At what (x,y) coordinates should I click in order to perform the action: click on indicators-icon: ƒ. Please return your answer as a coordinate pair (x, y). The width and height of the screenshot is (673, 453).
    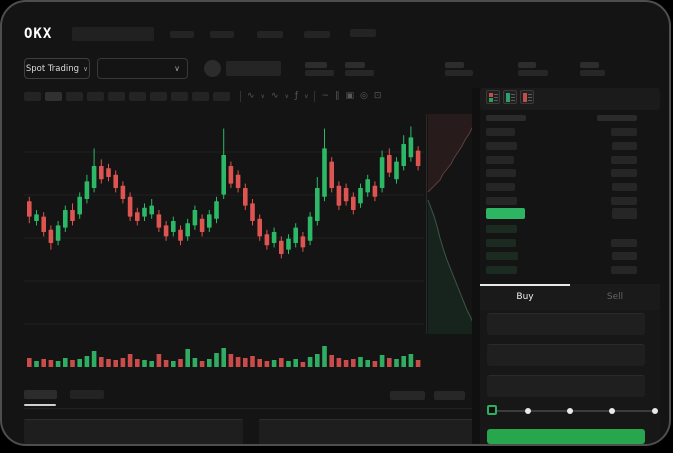
    Looking at the image, I should click on (296, 96).